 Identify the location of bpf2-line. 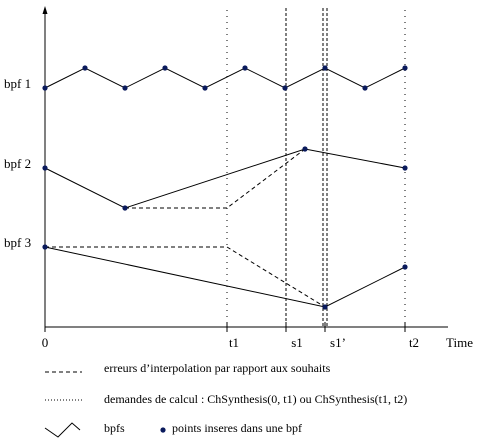
(225, 178).